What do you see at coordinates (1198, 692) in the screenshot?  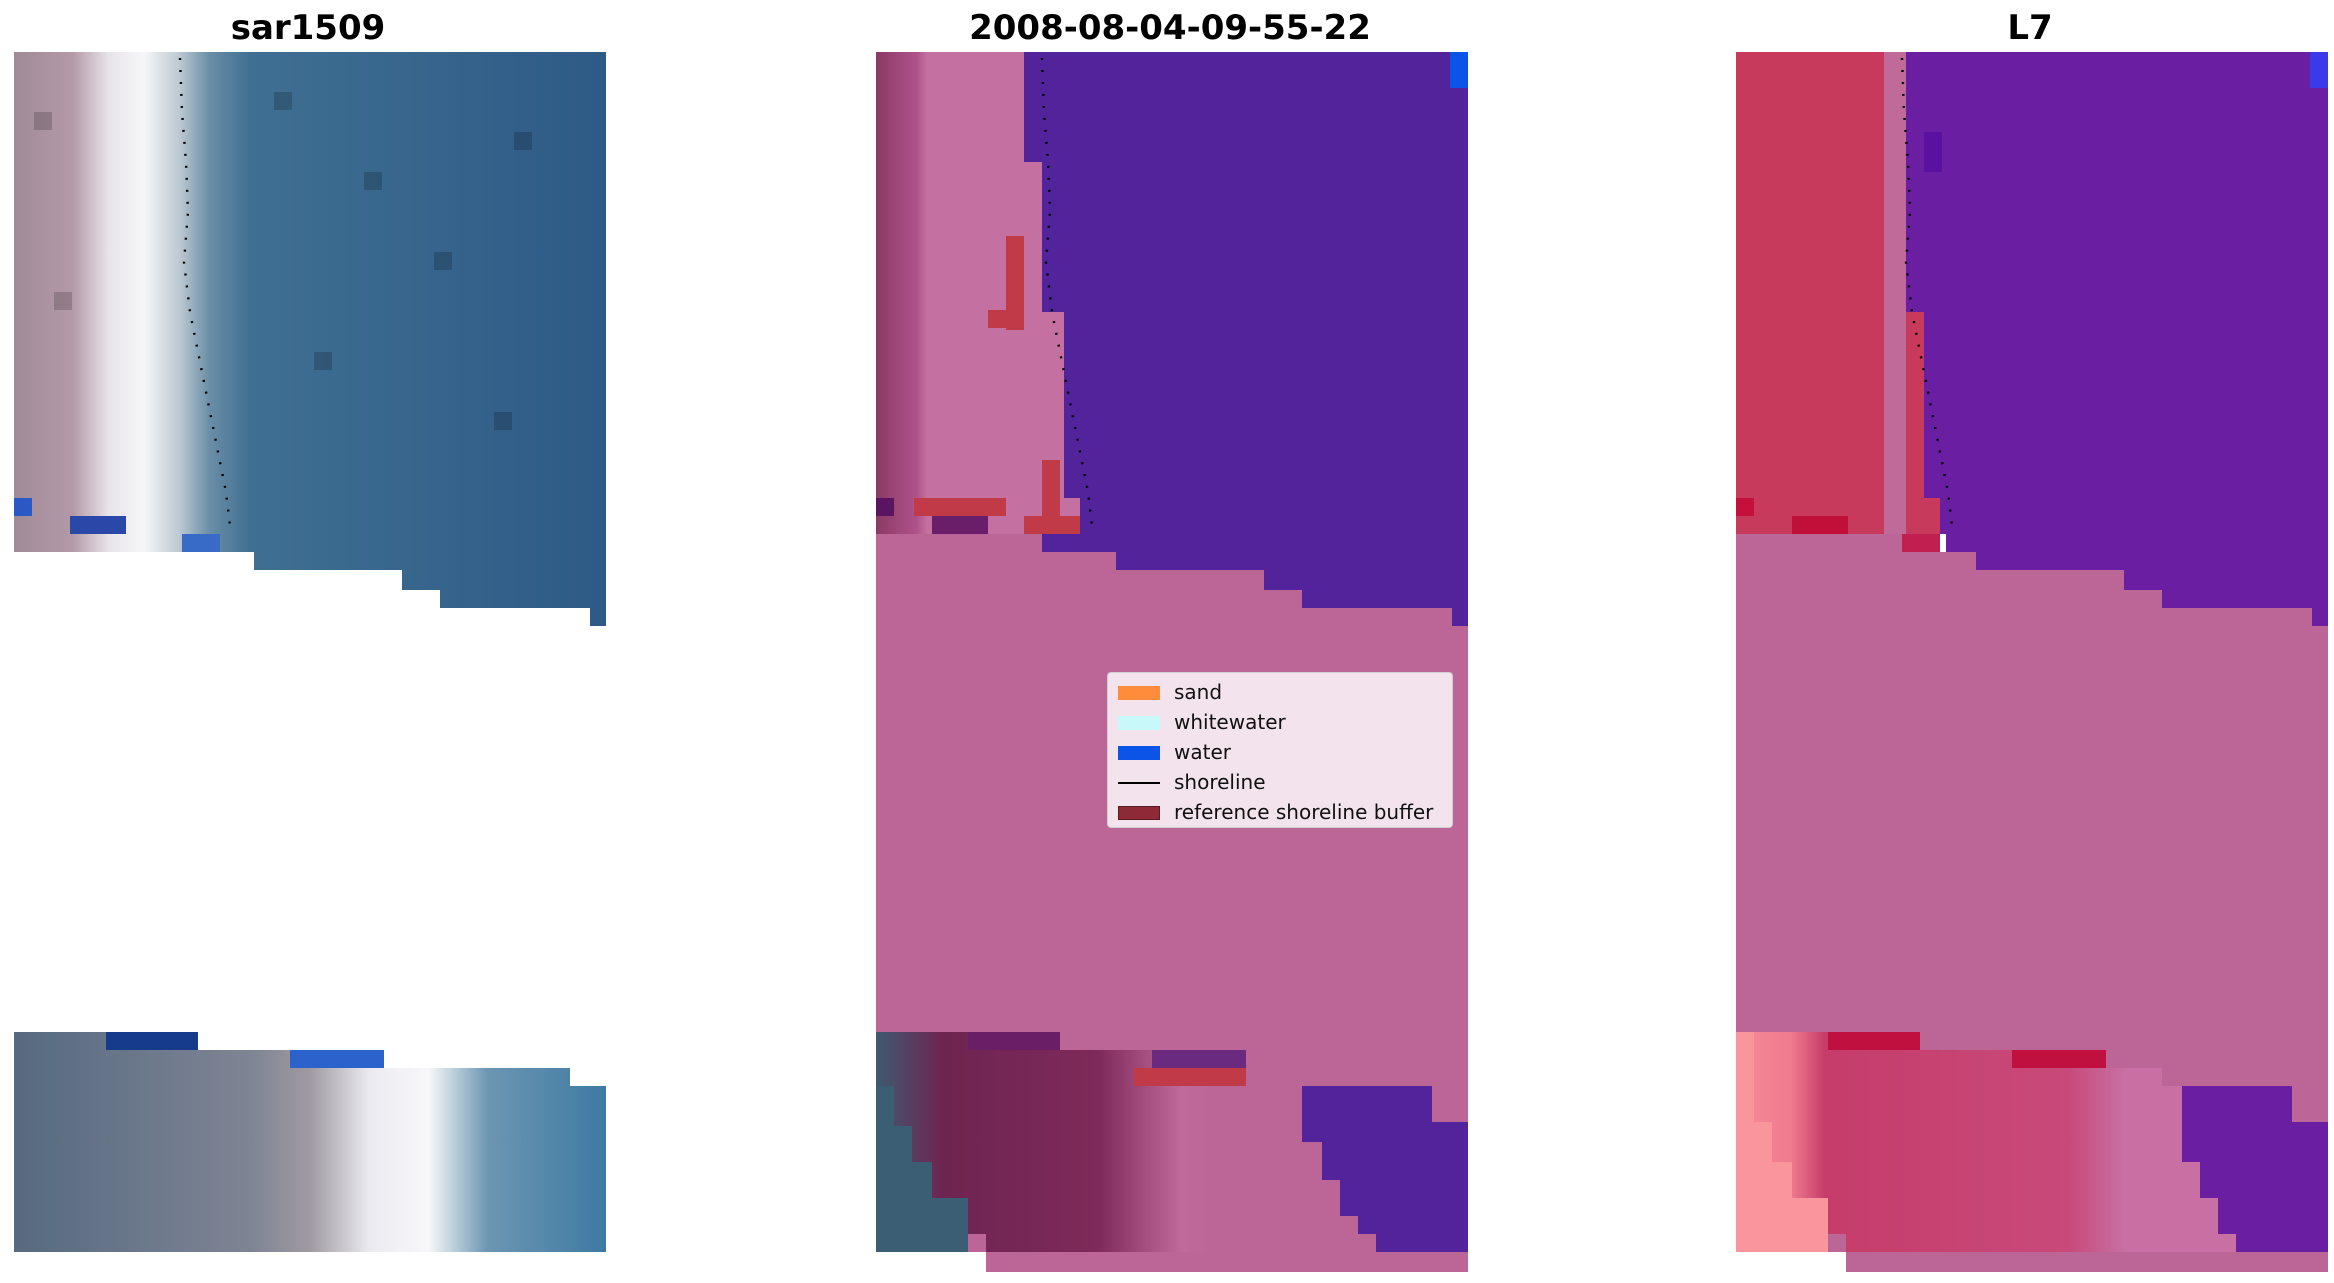 I see `legend-label-sand: sand` at bounding box center [1198, 692].